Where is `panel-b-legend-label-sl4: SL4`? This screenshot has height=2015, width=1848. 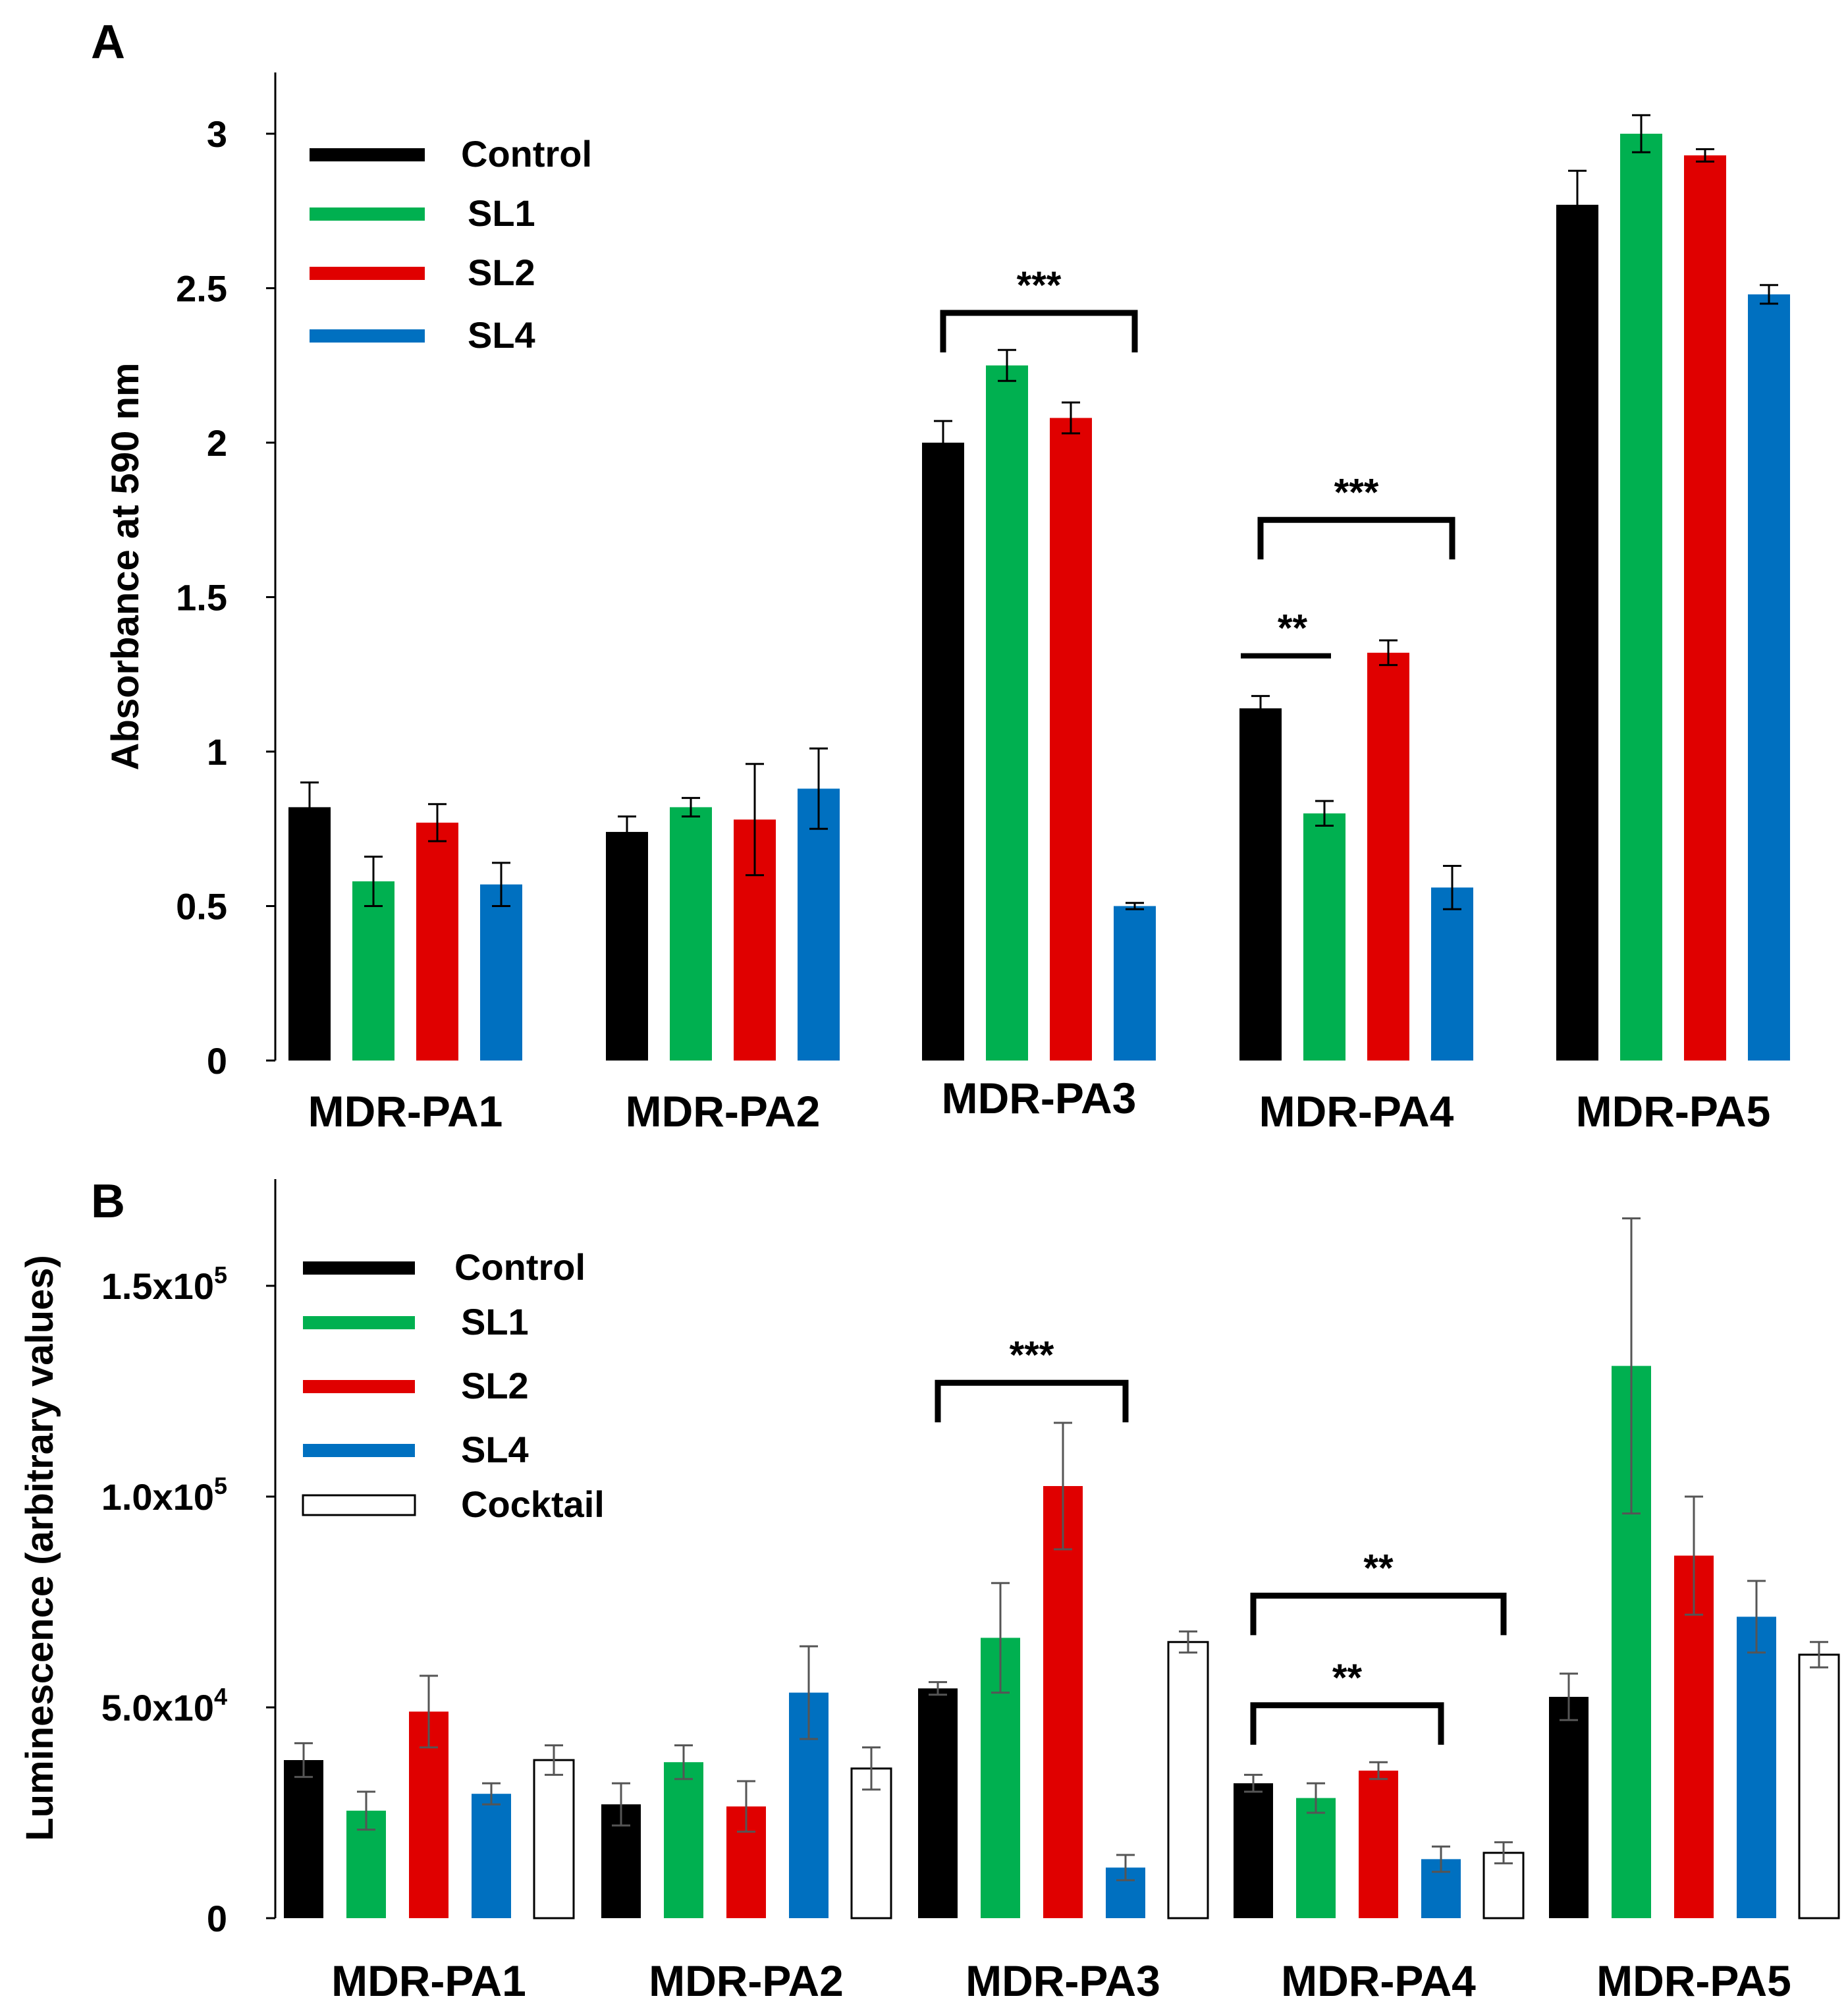
panel-b-legend-label-sl4: SL4 is located at coordinates (495, 1449).